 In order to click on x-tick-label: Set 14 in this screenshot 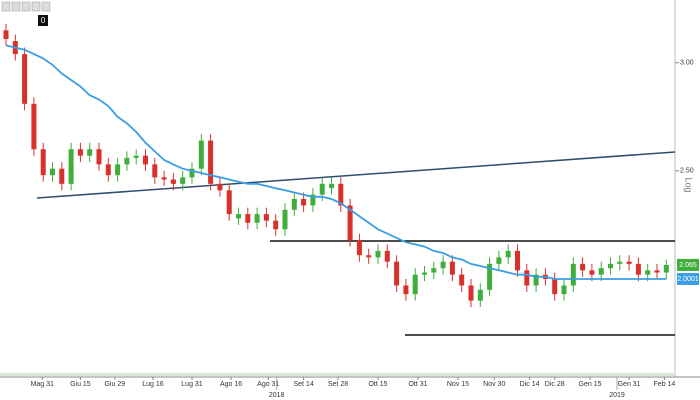, I will do `click(303, 384)`.